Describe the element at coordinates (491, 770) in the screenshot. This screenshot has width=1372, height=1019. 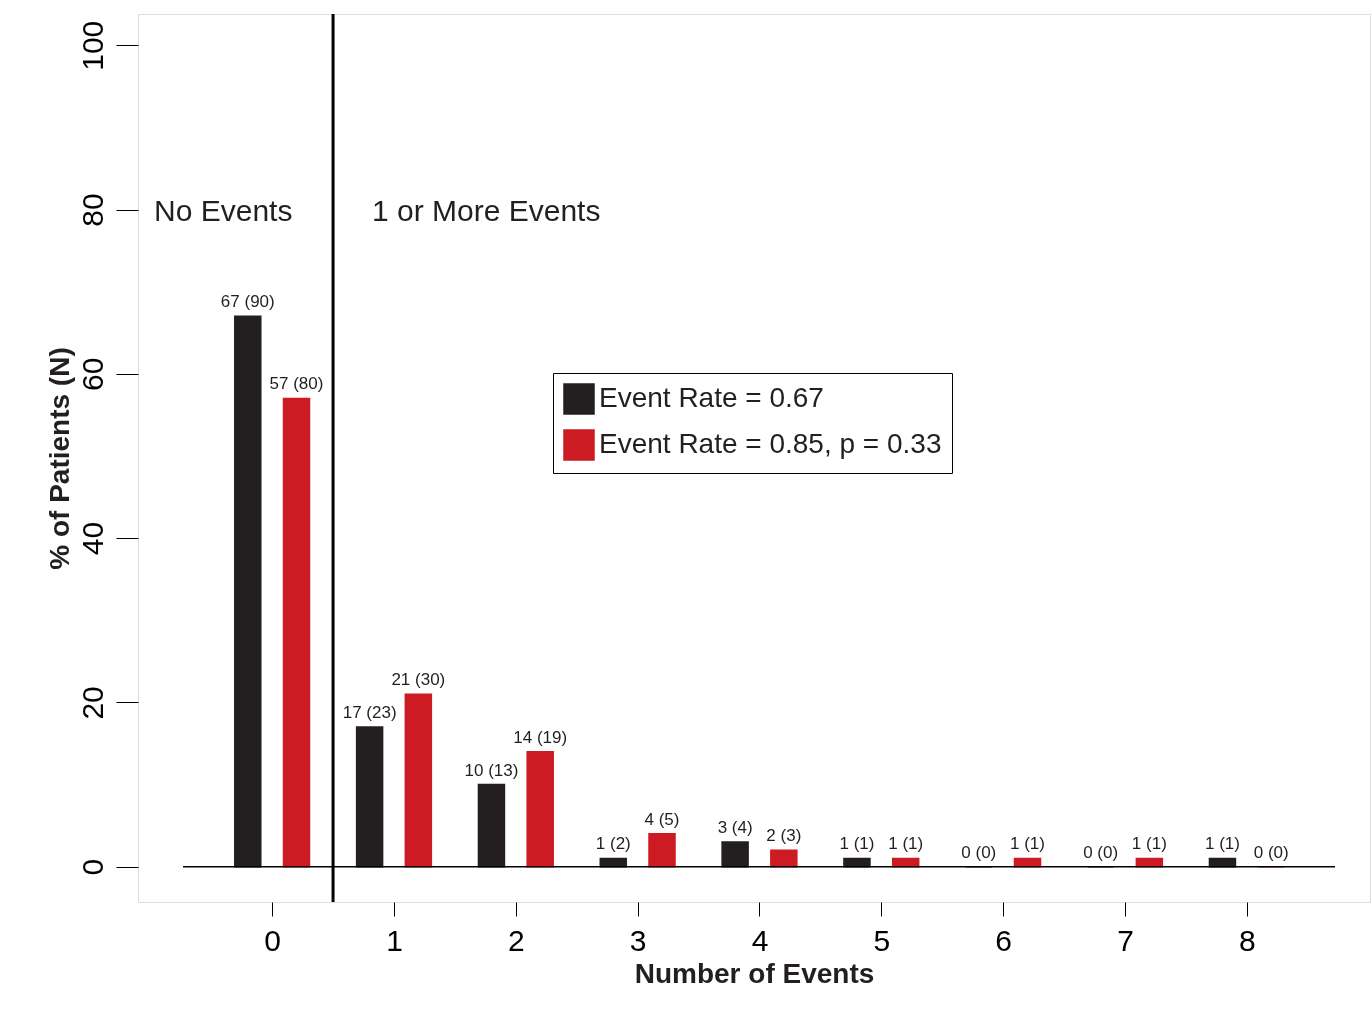
I see `data-label: 10 (13)` at that location.